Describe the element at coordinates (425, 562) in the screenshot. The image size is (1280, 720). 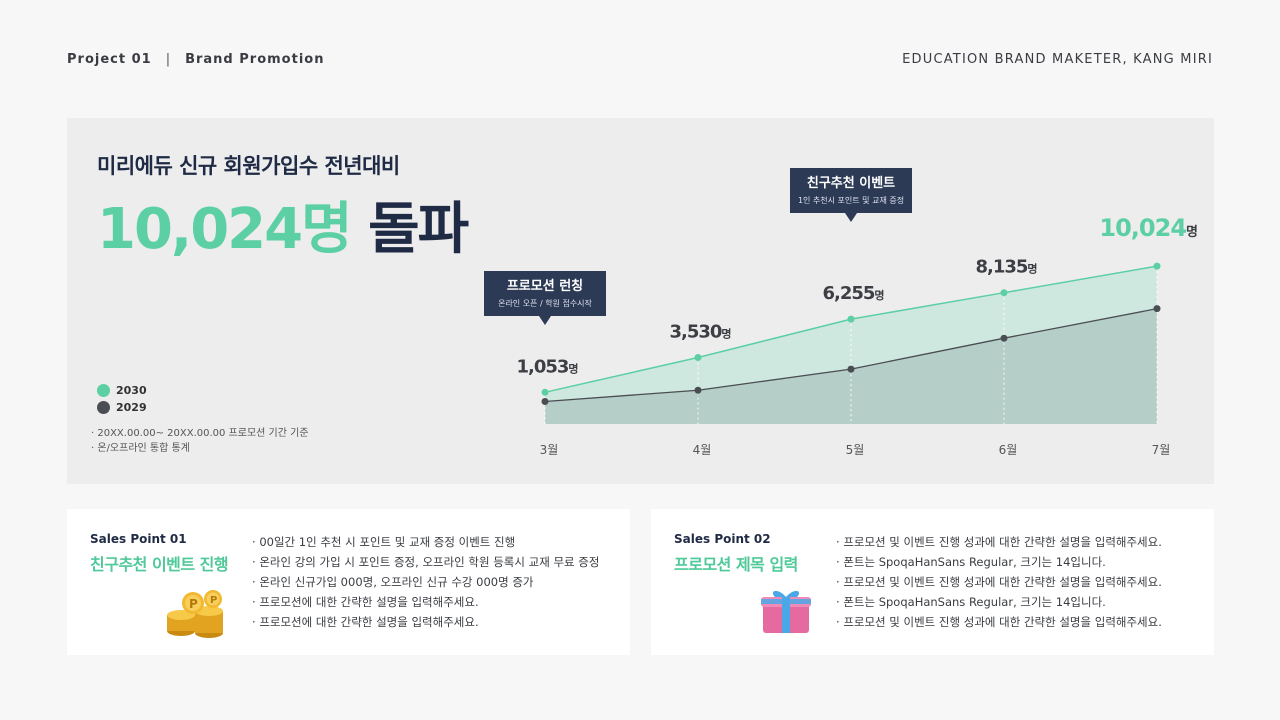
I see `list-item: 온라인 강의 가입 시 포인트 증정, 오프라인 학원 등록시 교재 무료 증정` at that location.